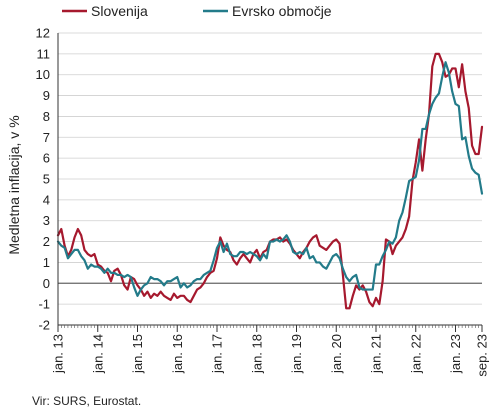  I want to click on y-tick-label: 4, so click(46, 199).